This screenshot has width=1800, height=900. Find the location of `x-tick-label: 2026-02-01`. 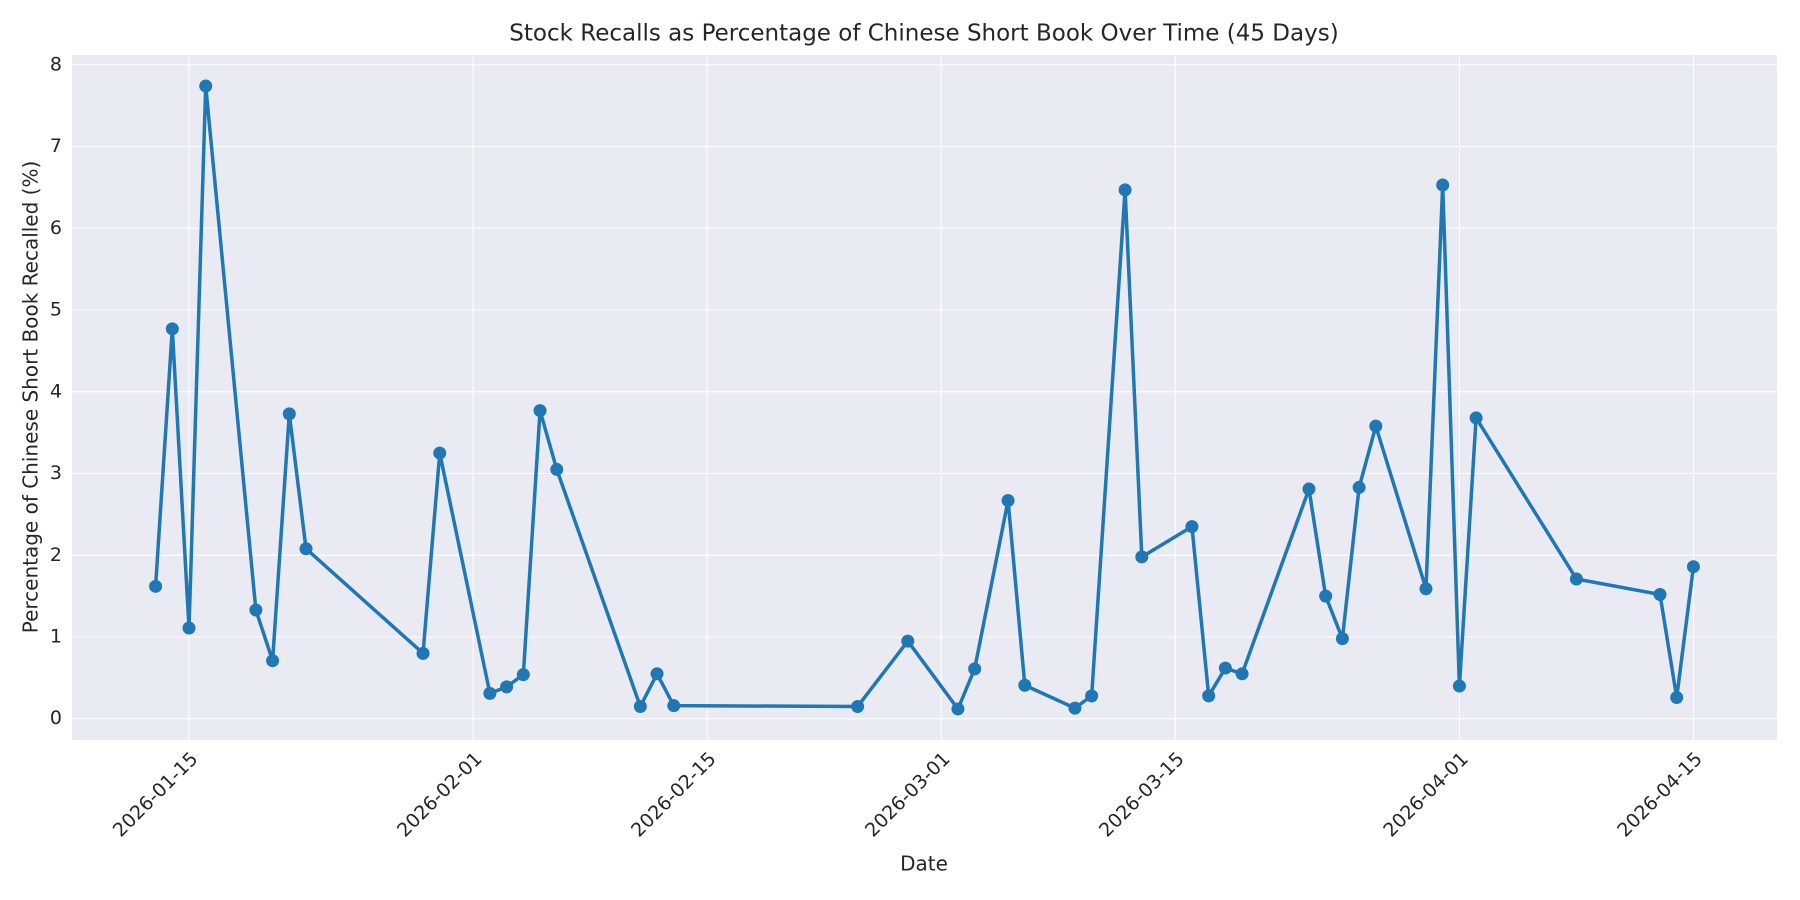

x-tick-label: 2026-02-01 is located at coordinates (440, 795).